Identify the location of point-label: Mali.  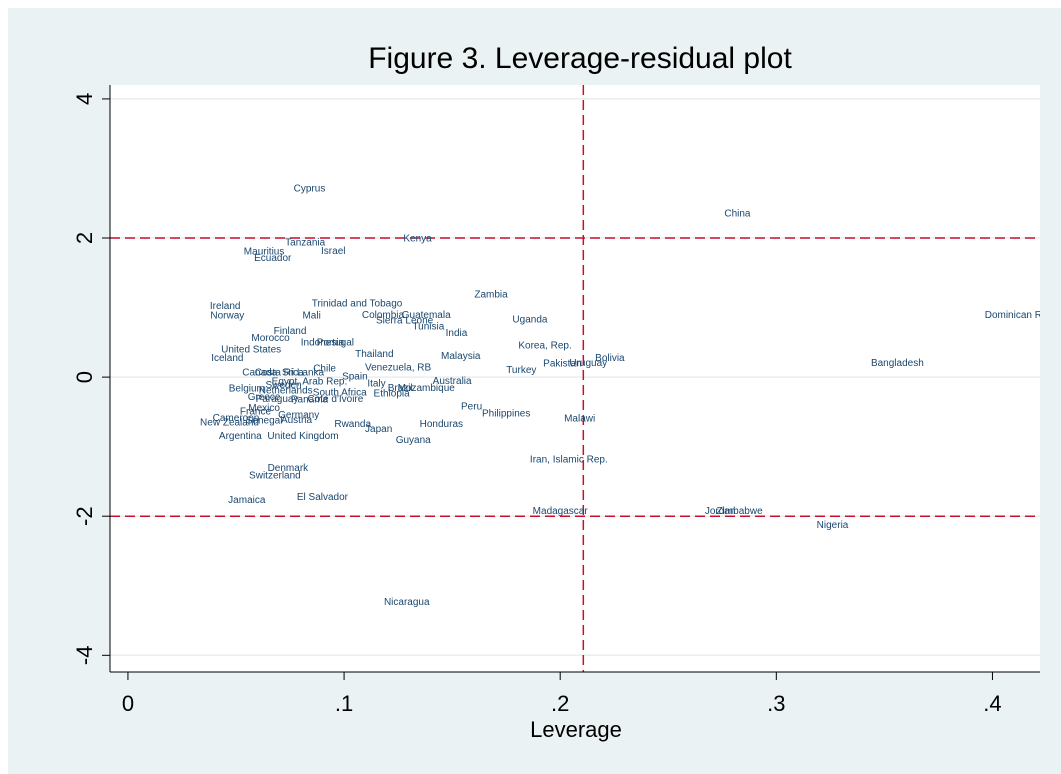
(311, 316).